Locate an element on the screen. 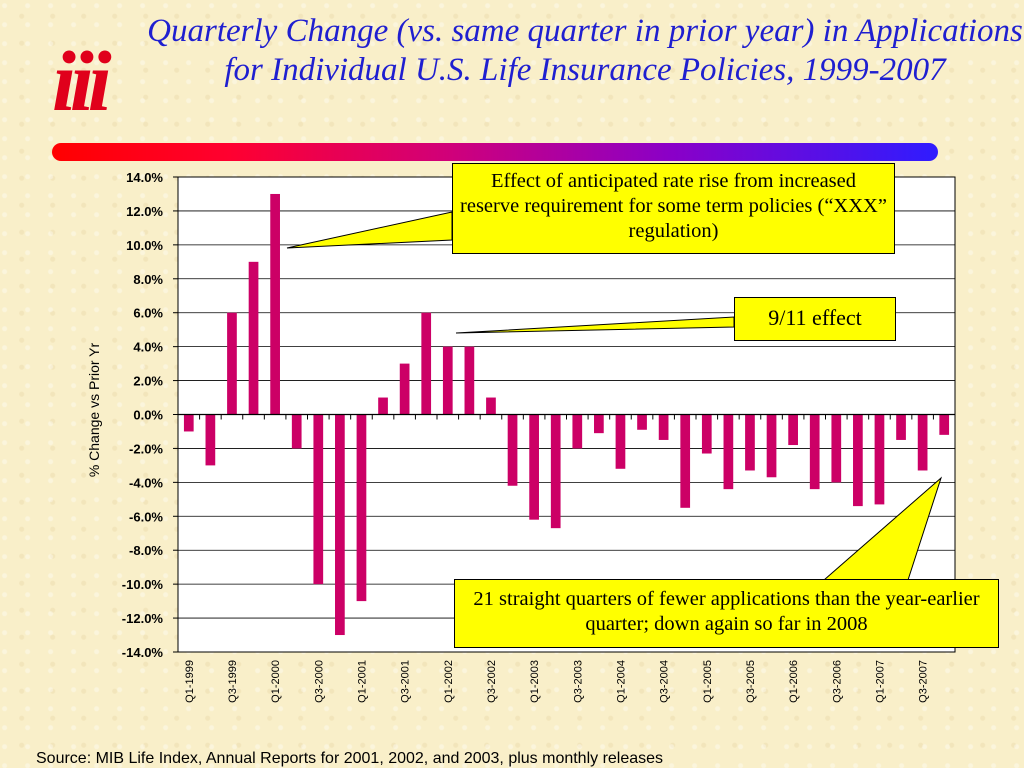 The image size is (1024, 768). y-tick-label: 4.0% is located at coordinates (148, 347).